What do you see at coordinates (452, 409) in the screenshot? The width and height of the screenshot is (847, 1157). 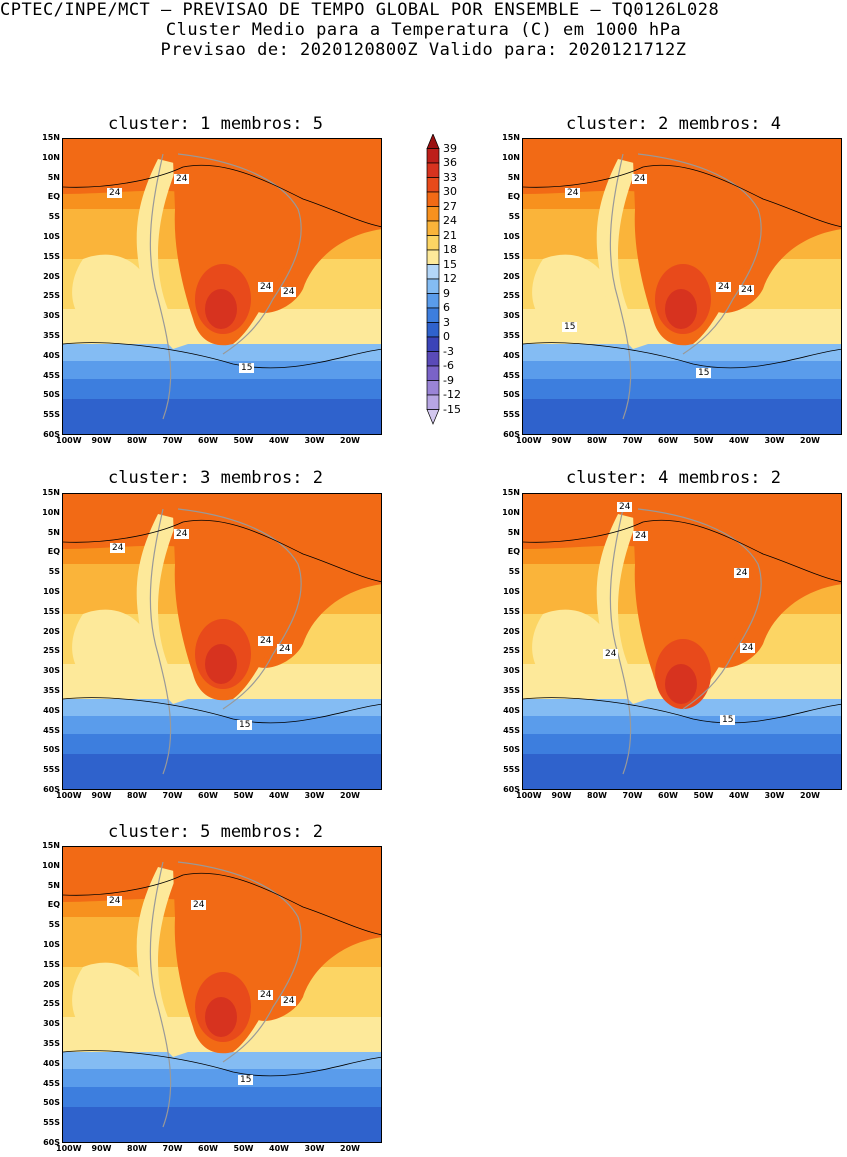 I see `colorbar-label: -15` at bounding box center [452, 409].